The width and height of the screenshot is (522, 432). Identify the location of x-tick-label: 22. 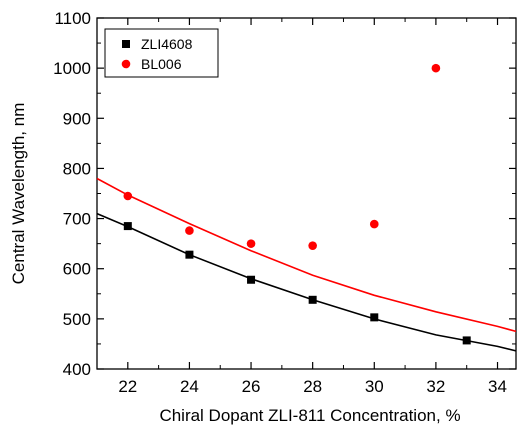
(127, 386).